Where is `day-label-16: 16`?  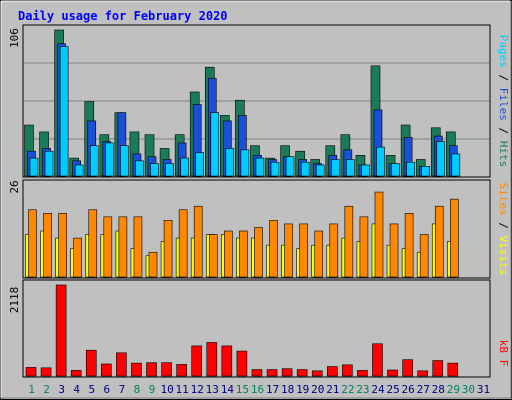
day-label-16: 16 is located at coordinates (257, 389).